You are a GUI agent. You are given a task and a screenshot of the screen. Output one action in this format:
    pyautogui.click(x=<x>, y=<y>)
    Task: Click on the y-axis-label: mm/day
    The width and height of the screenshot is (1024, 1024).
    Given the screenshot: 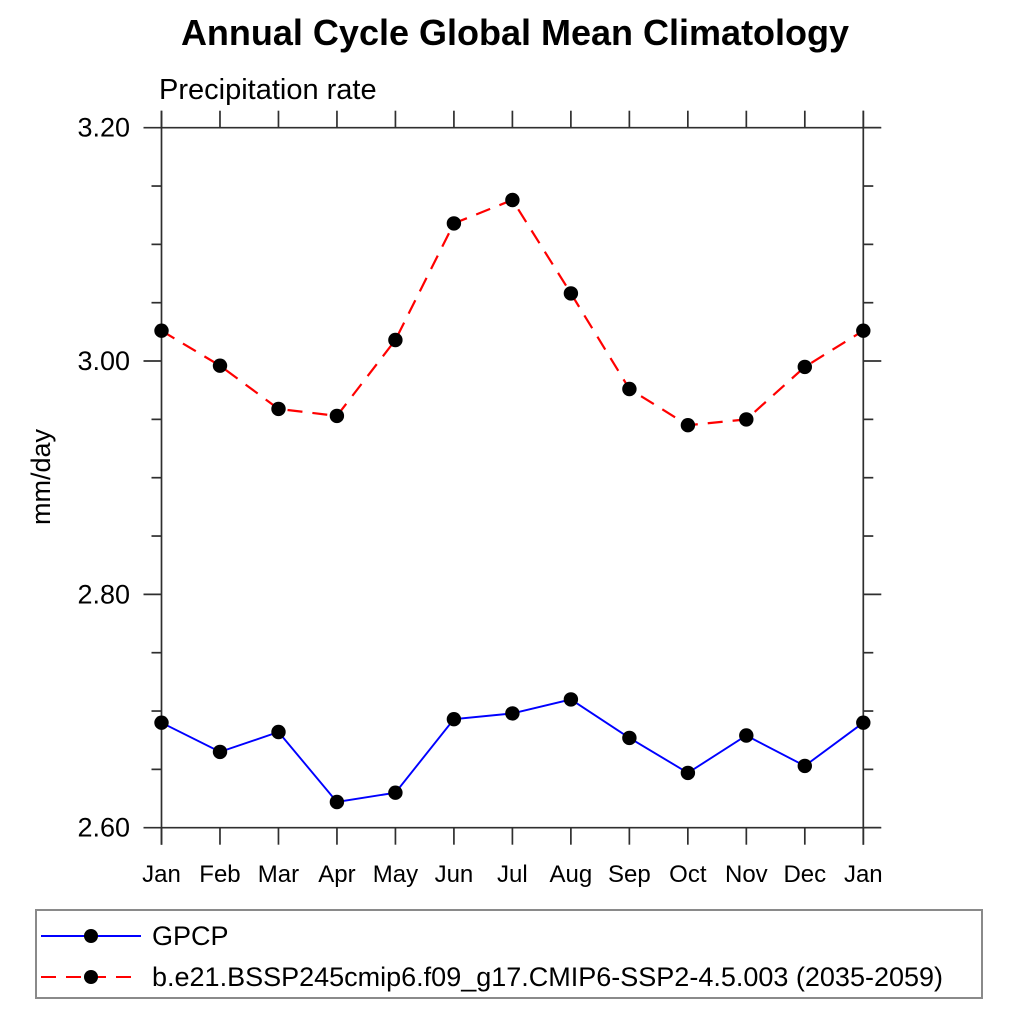 What is the action you would take?
    pyautogui.click(x=41, y=476)
    